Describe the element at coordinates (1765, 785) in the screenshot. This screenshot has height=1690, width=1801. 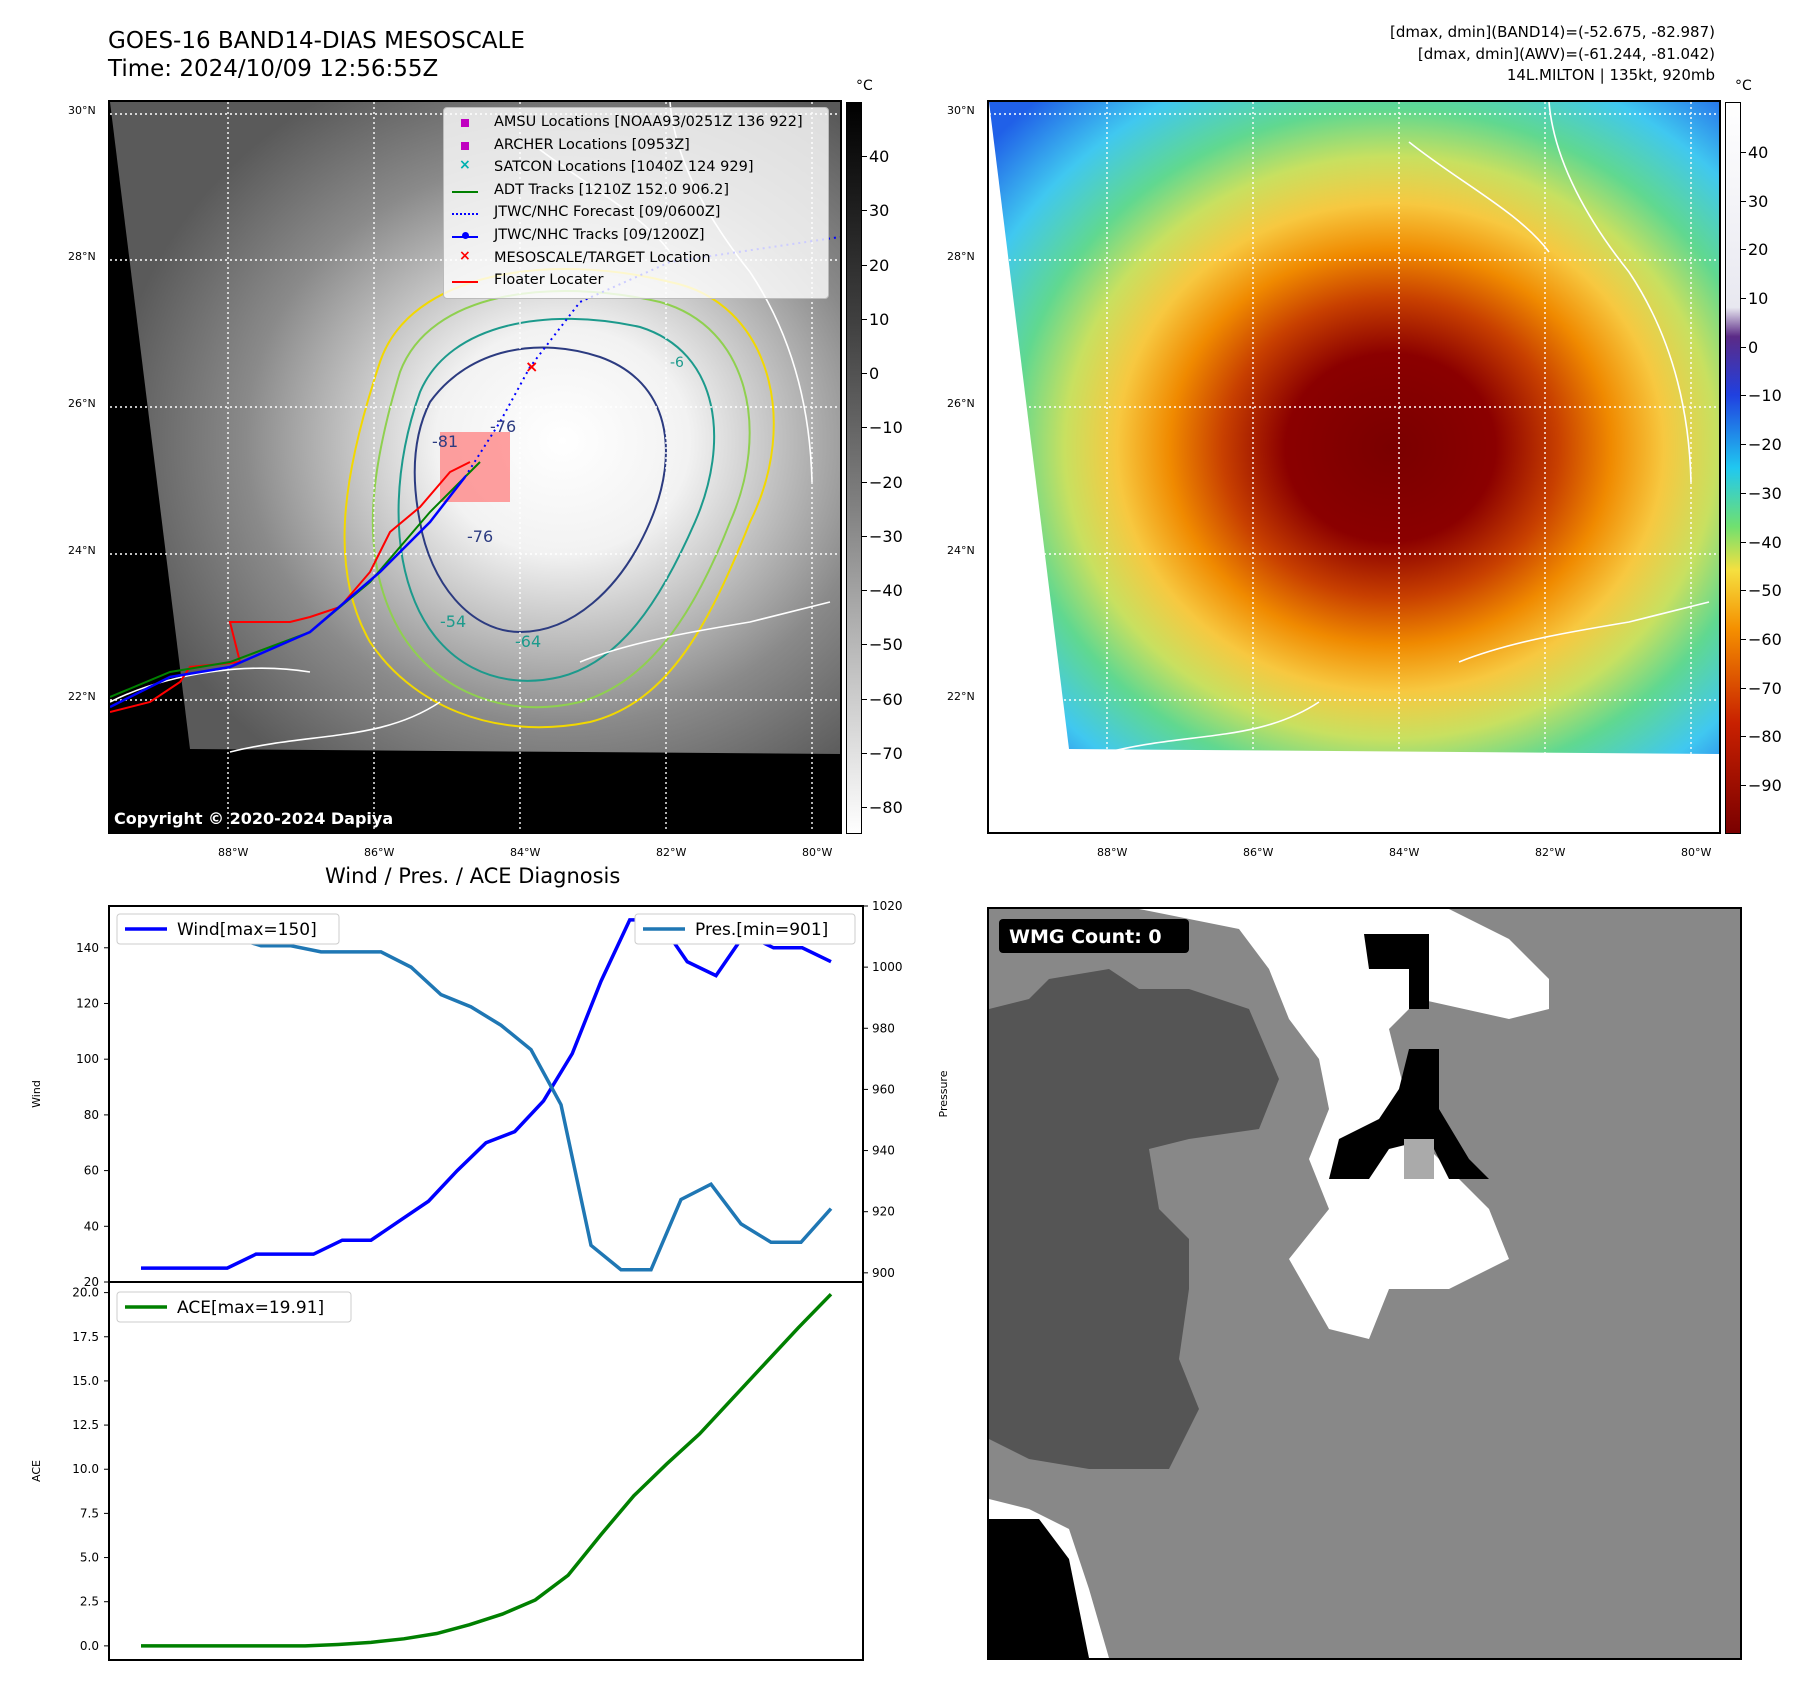
I see `colorbar-tick-label: −90` at that location.